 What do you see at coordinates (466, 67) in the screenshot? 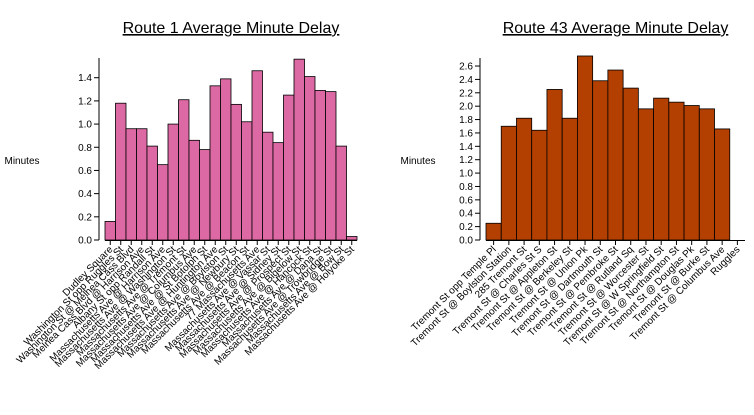
I see `y-tick-label: 2.6` at bounding box center [466, 67].